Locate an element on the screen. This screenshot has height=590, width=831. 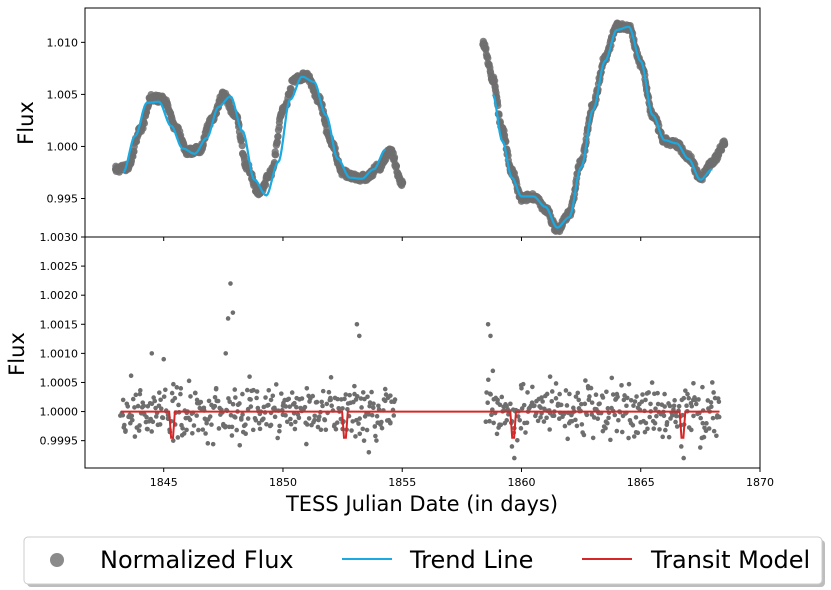
legend-flux-marker is located at coordinates (57, 560).